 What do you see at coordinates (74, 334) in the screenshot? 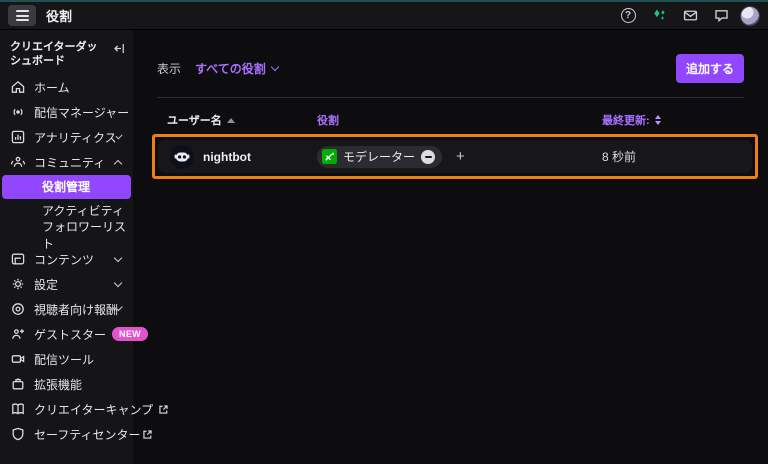
I see `sidebar-item-guest-star: ゲストスター NEW` at bounding box center [74, 334].